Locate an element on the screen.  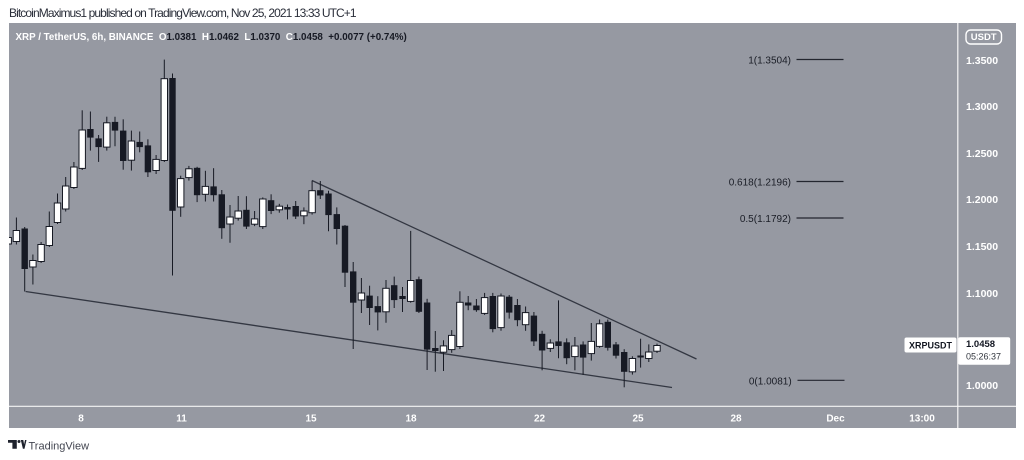
svg-text: 25 is located at coordinates (638, 419).